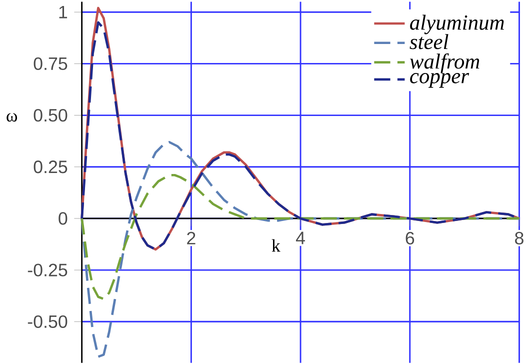 The image size is (526, 364). Describe the element at coordinates (445, 64) in the screenshot. I see `legend-label: walfrom` at that location.